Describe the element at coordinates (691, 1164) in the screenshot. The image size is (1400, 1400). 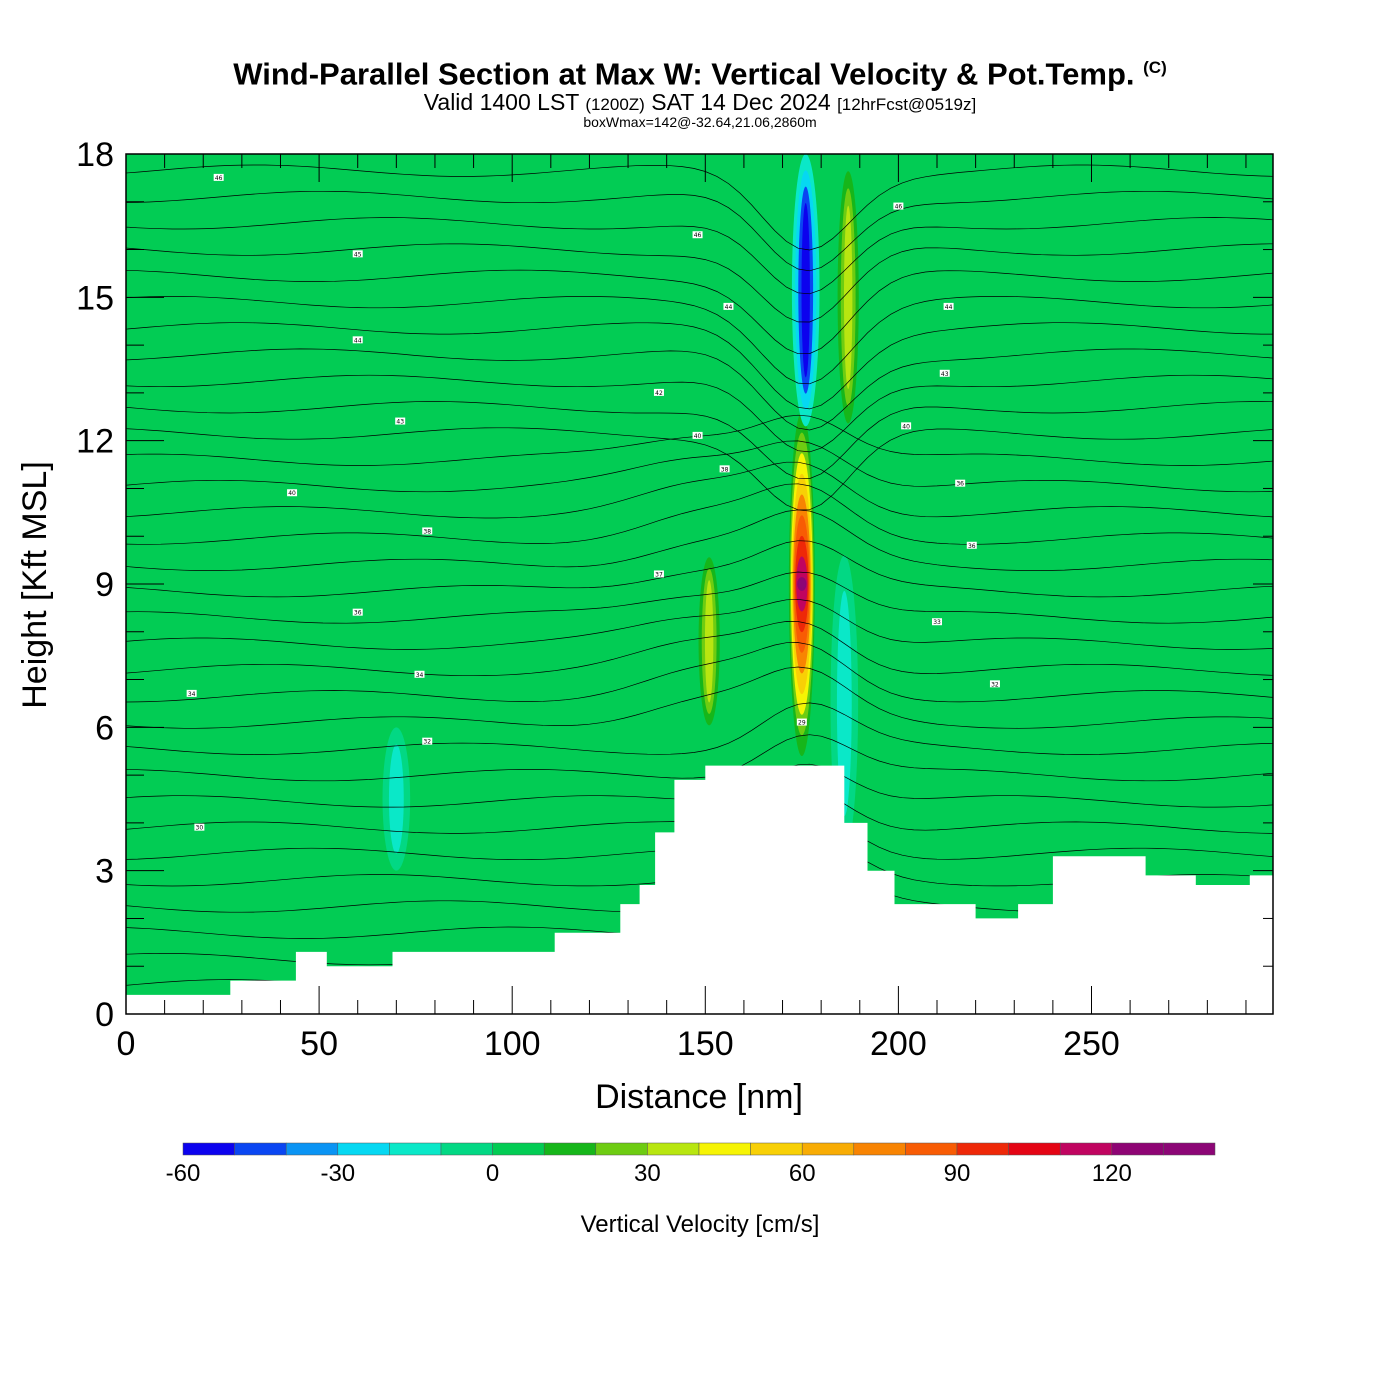
I see `colorbar: -60 -30 0 30 60 90 120` at that location.